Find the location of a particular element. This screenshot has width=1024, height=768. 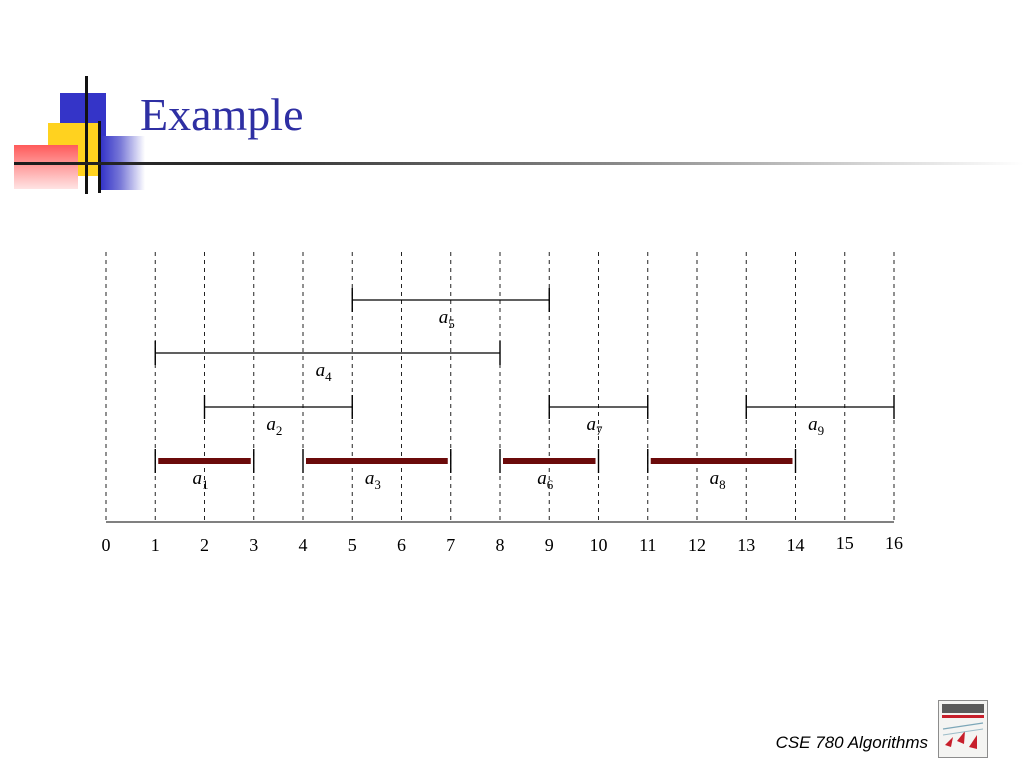

activity-a4: a4 is located at coordinates (327, 362).